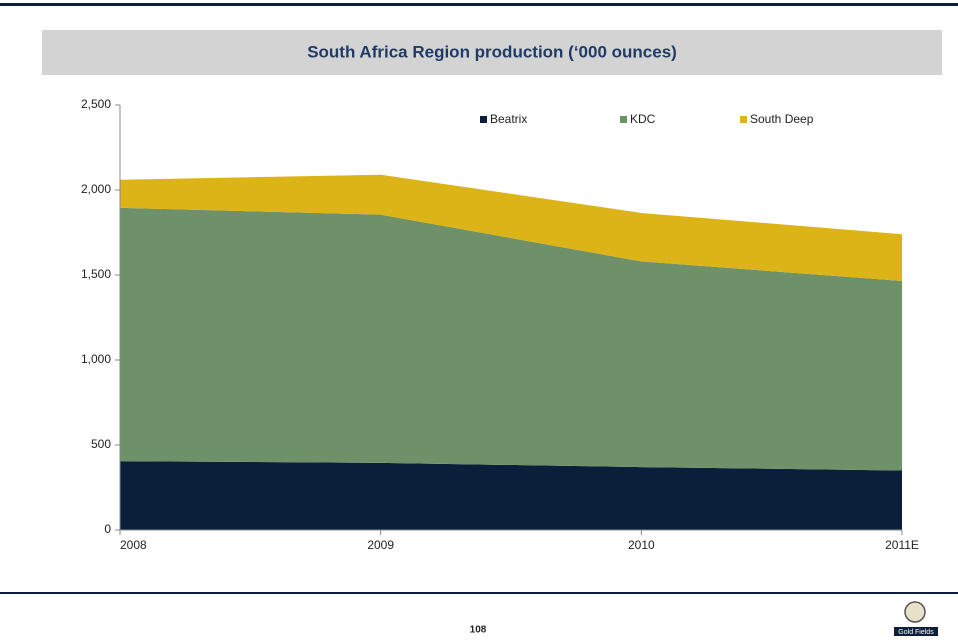 The image size is (958, 643). What do you see at coordinates (478, 630) in the screenshot?
I see `page-number: 108` at bounding box center [478, 630].